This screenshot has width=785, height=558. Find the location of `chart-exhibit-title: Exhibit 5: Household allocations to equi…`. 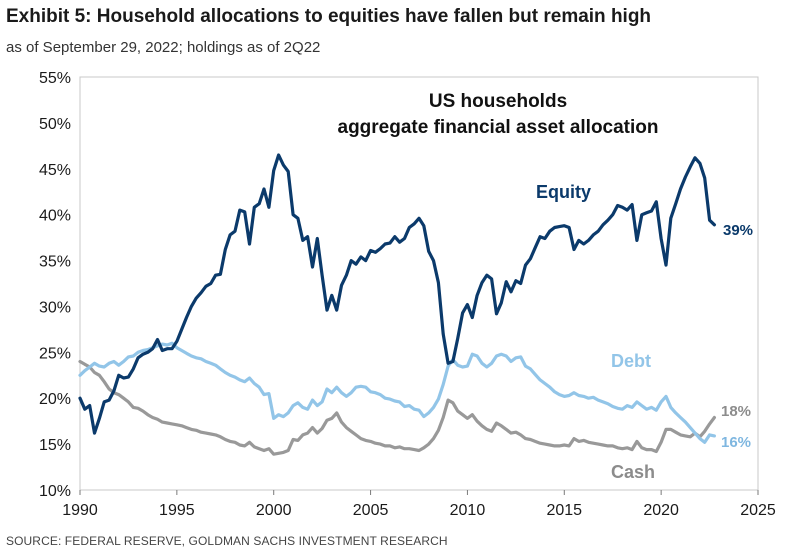

chart-exhibit-title: Exhibit 5: Household allocations to equi… is located at coordinates (329, 16).